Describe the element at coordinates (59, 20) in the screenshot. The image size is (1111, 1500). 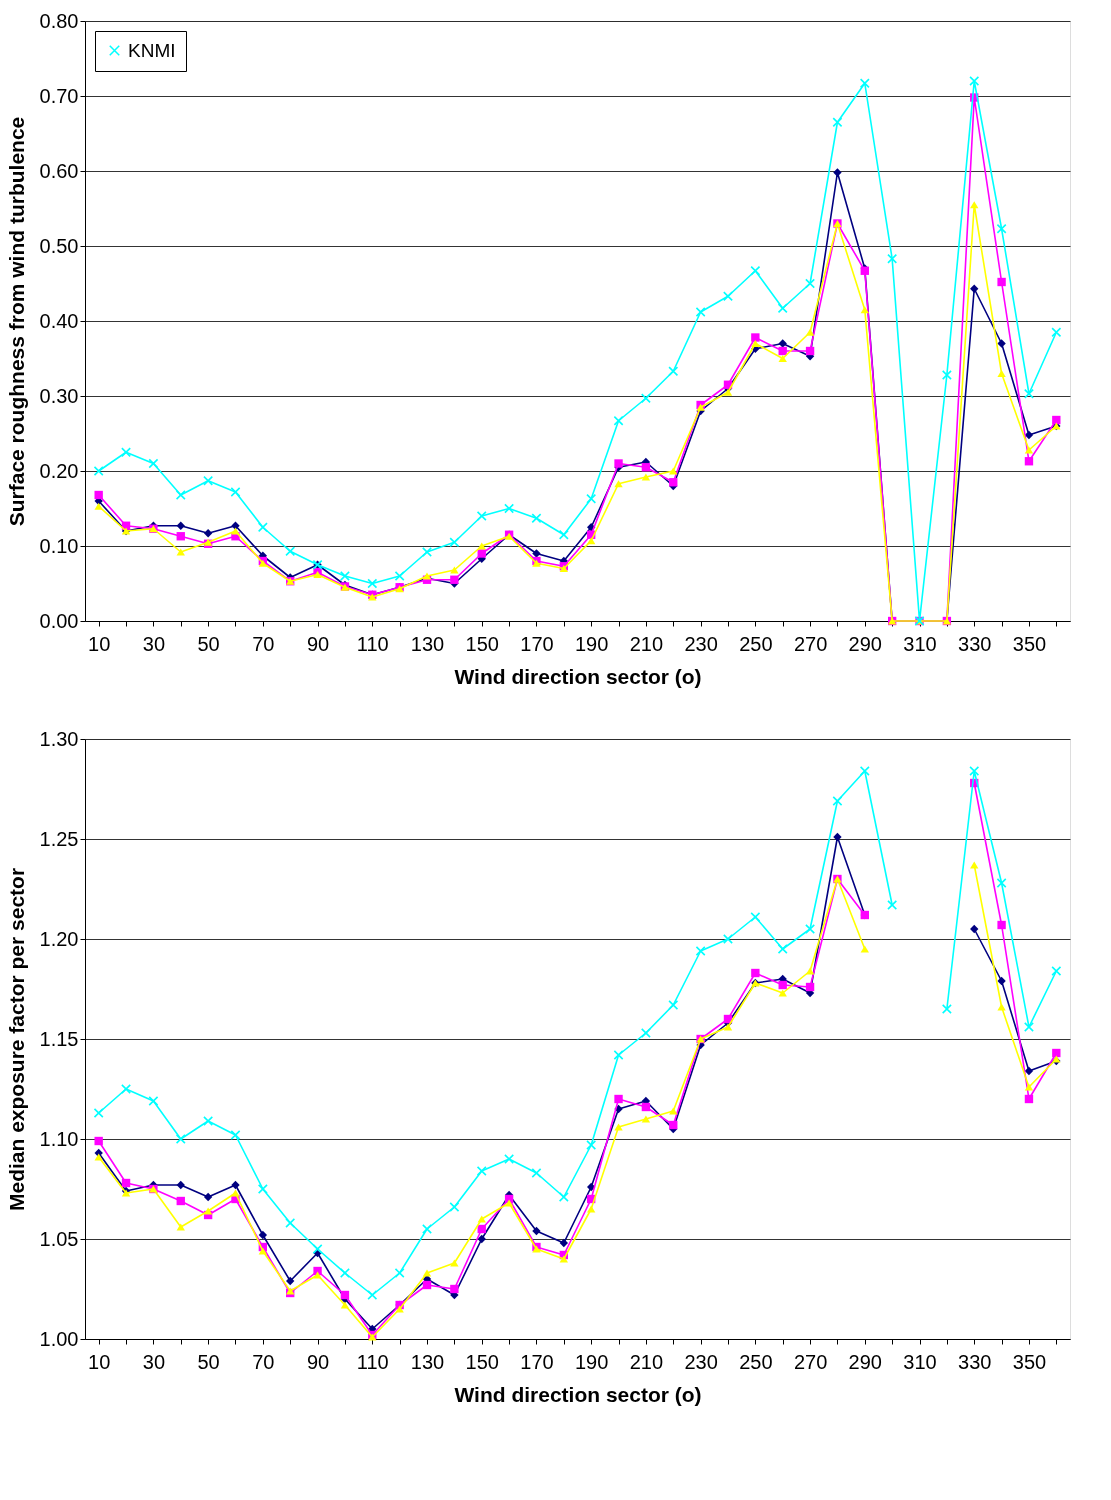
I see `y-tick-label: 0.80` at that location.